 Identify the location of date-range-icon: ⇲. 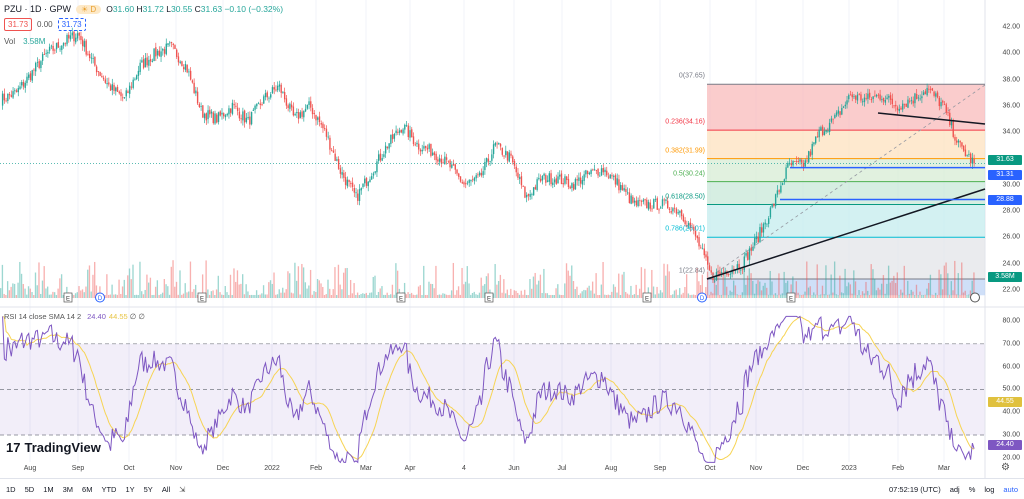
(182, 489).